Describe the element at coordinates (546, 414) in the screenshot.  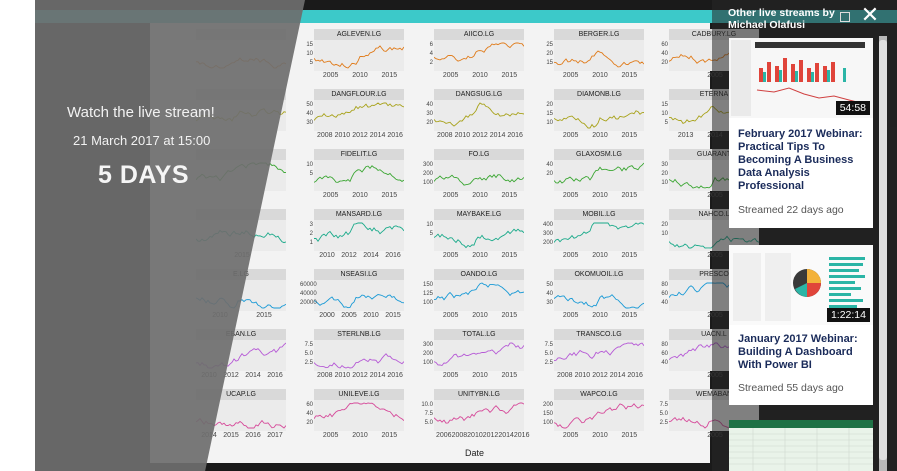
I see `y-tick-labels: 200 150 100` at that location.